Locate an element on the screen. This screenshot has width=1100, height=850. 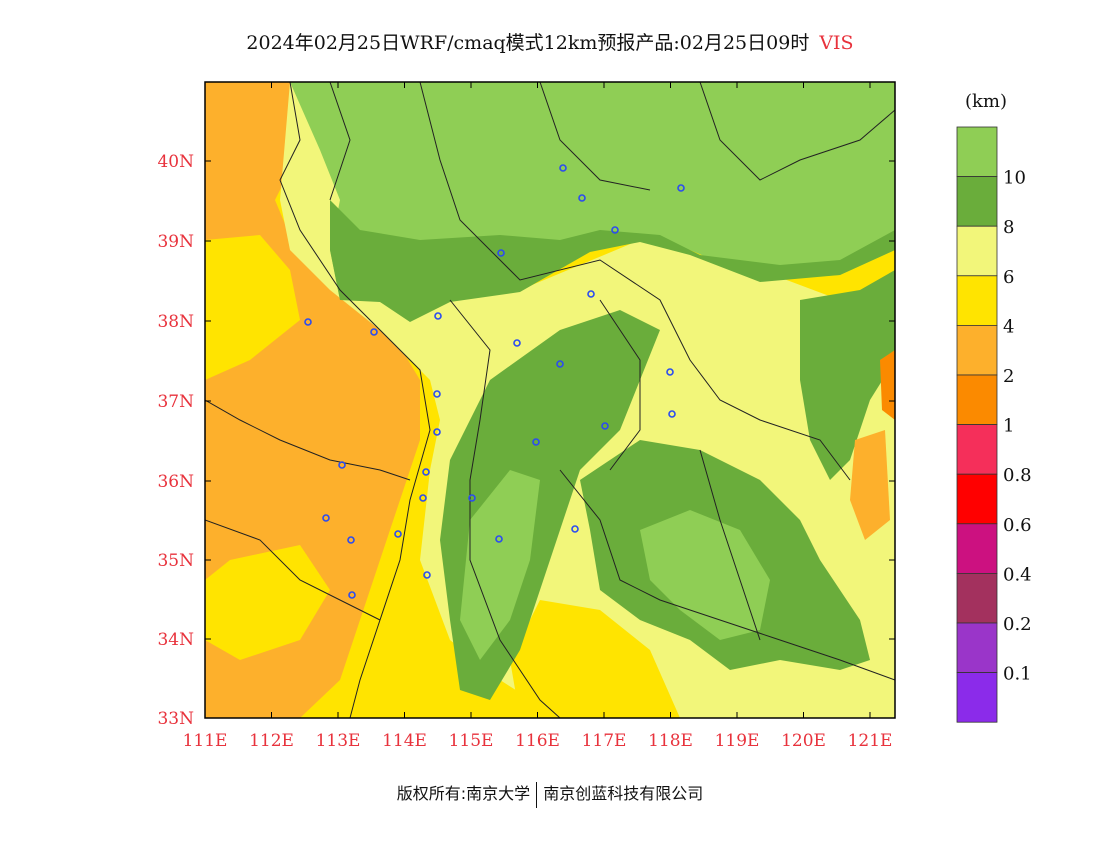
title-main: 2024年02月25日WRF/cmaq模式12km预报产品:02月25日09时 is located at coordinates (528, 43).